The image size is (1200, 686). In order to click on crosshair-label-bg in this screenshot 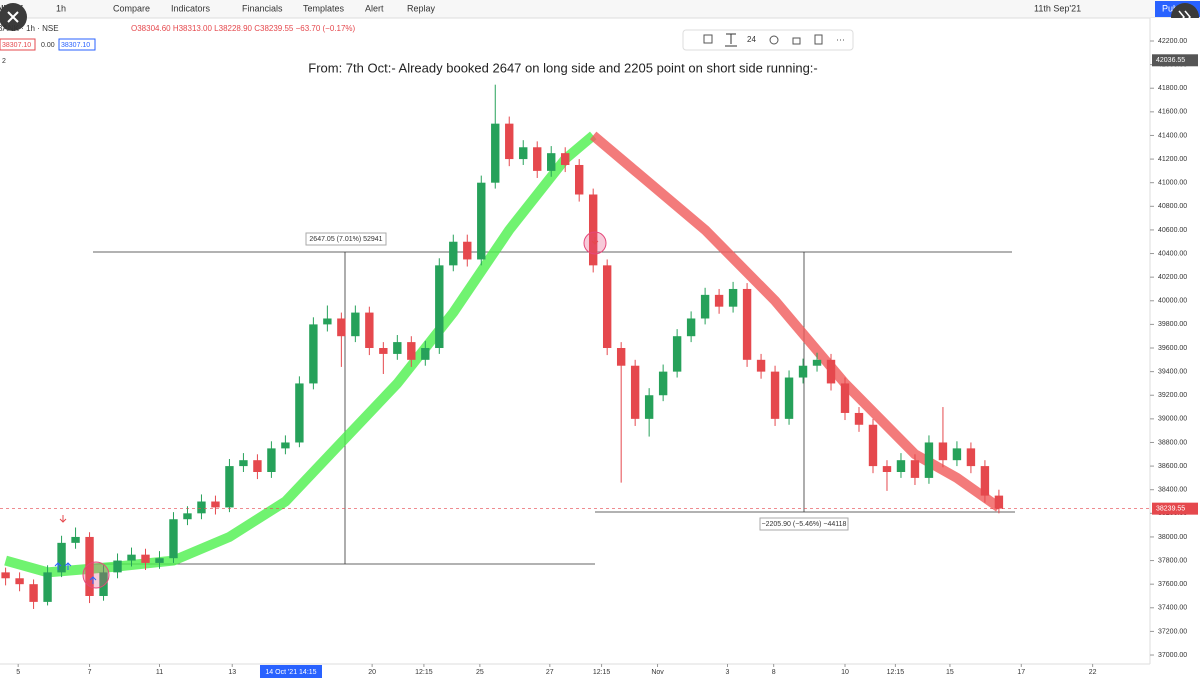, I will do `click(290, 671)`.